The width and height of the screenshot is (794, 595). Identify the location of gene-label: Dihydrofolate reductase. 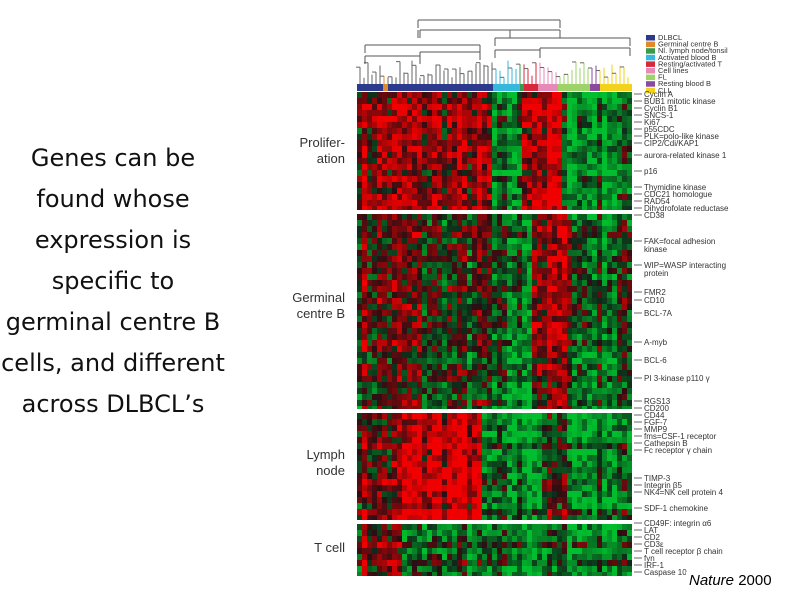
(686, 208).